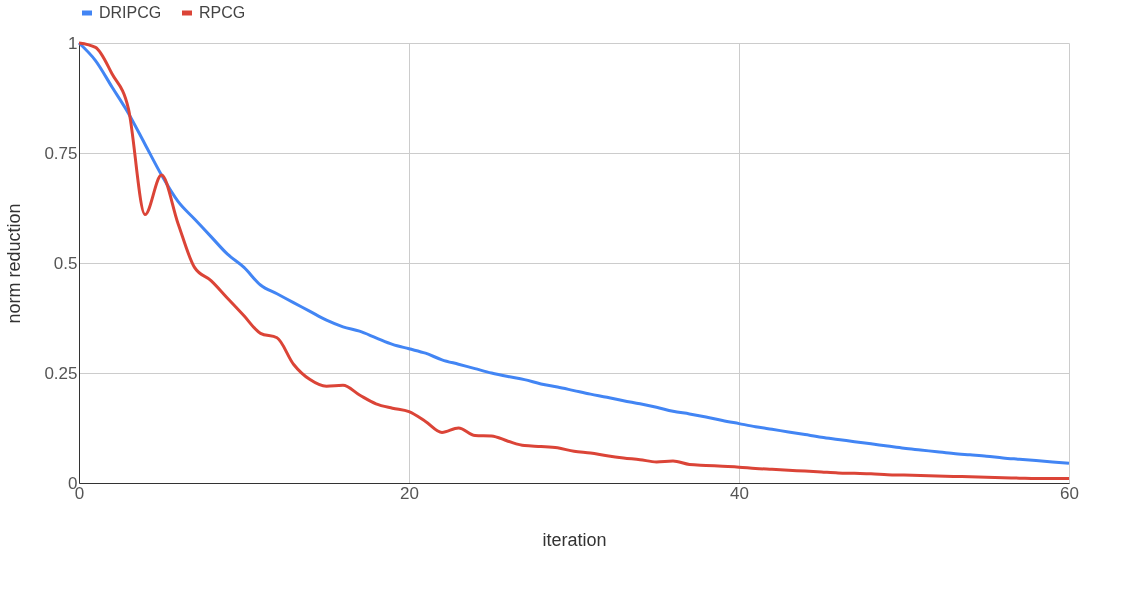 The height and width of the screenshot is (604, 1144). I want to click on legend-label: RPCG, so click(222, 12).